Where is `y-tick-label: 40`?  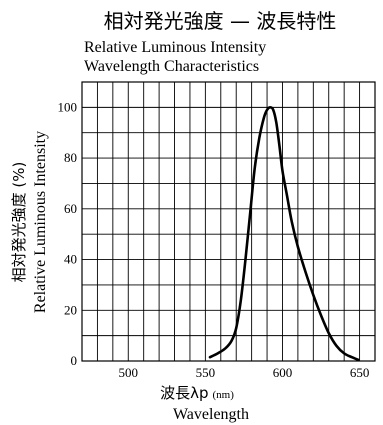
y-tick-label: 40 is located at coordinates (70, 259).